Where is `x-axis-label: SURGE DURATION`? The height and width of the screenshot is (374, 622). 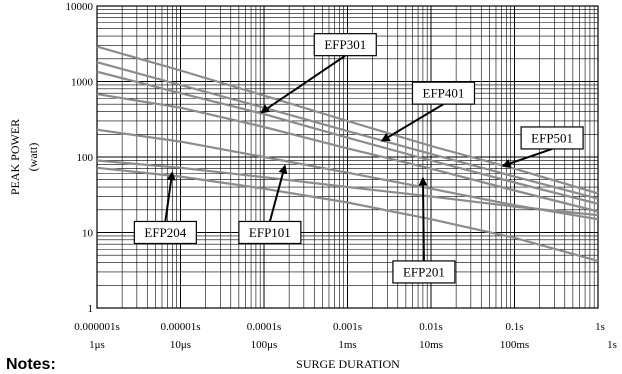 x-axis-label: SURGE DURATION is located at coordinates (348, 364).